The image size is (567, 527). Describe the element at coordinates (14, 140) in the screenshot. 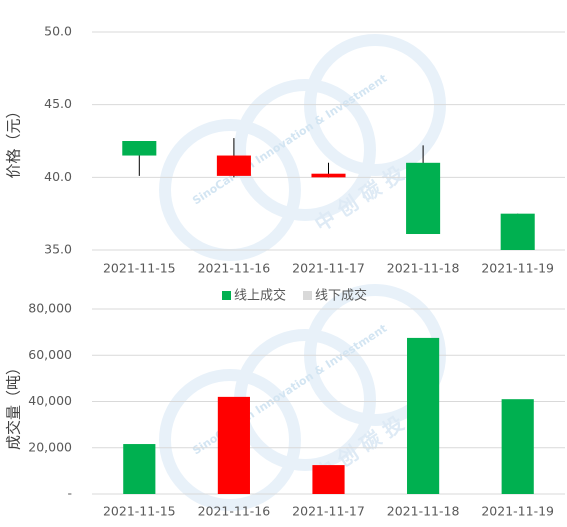

I see `y-axis-title: 价格（元）` at that location.